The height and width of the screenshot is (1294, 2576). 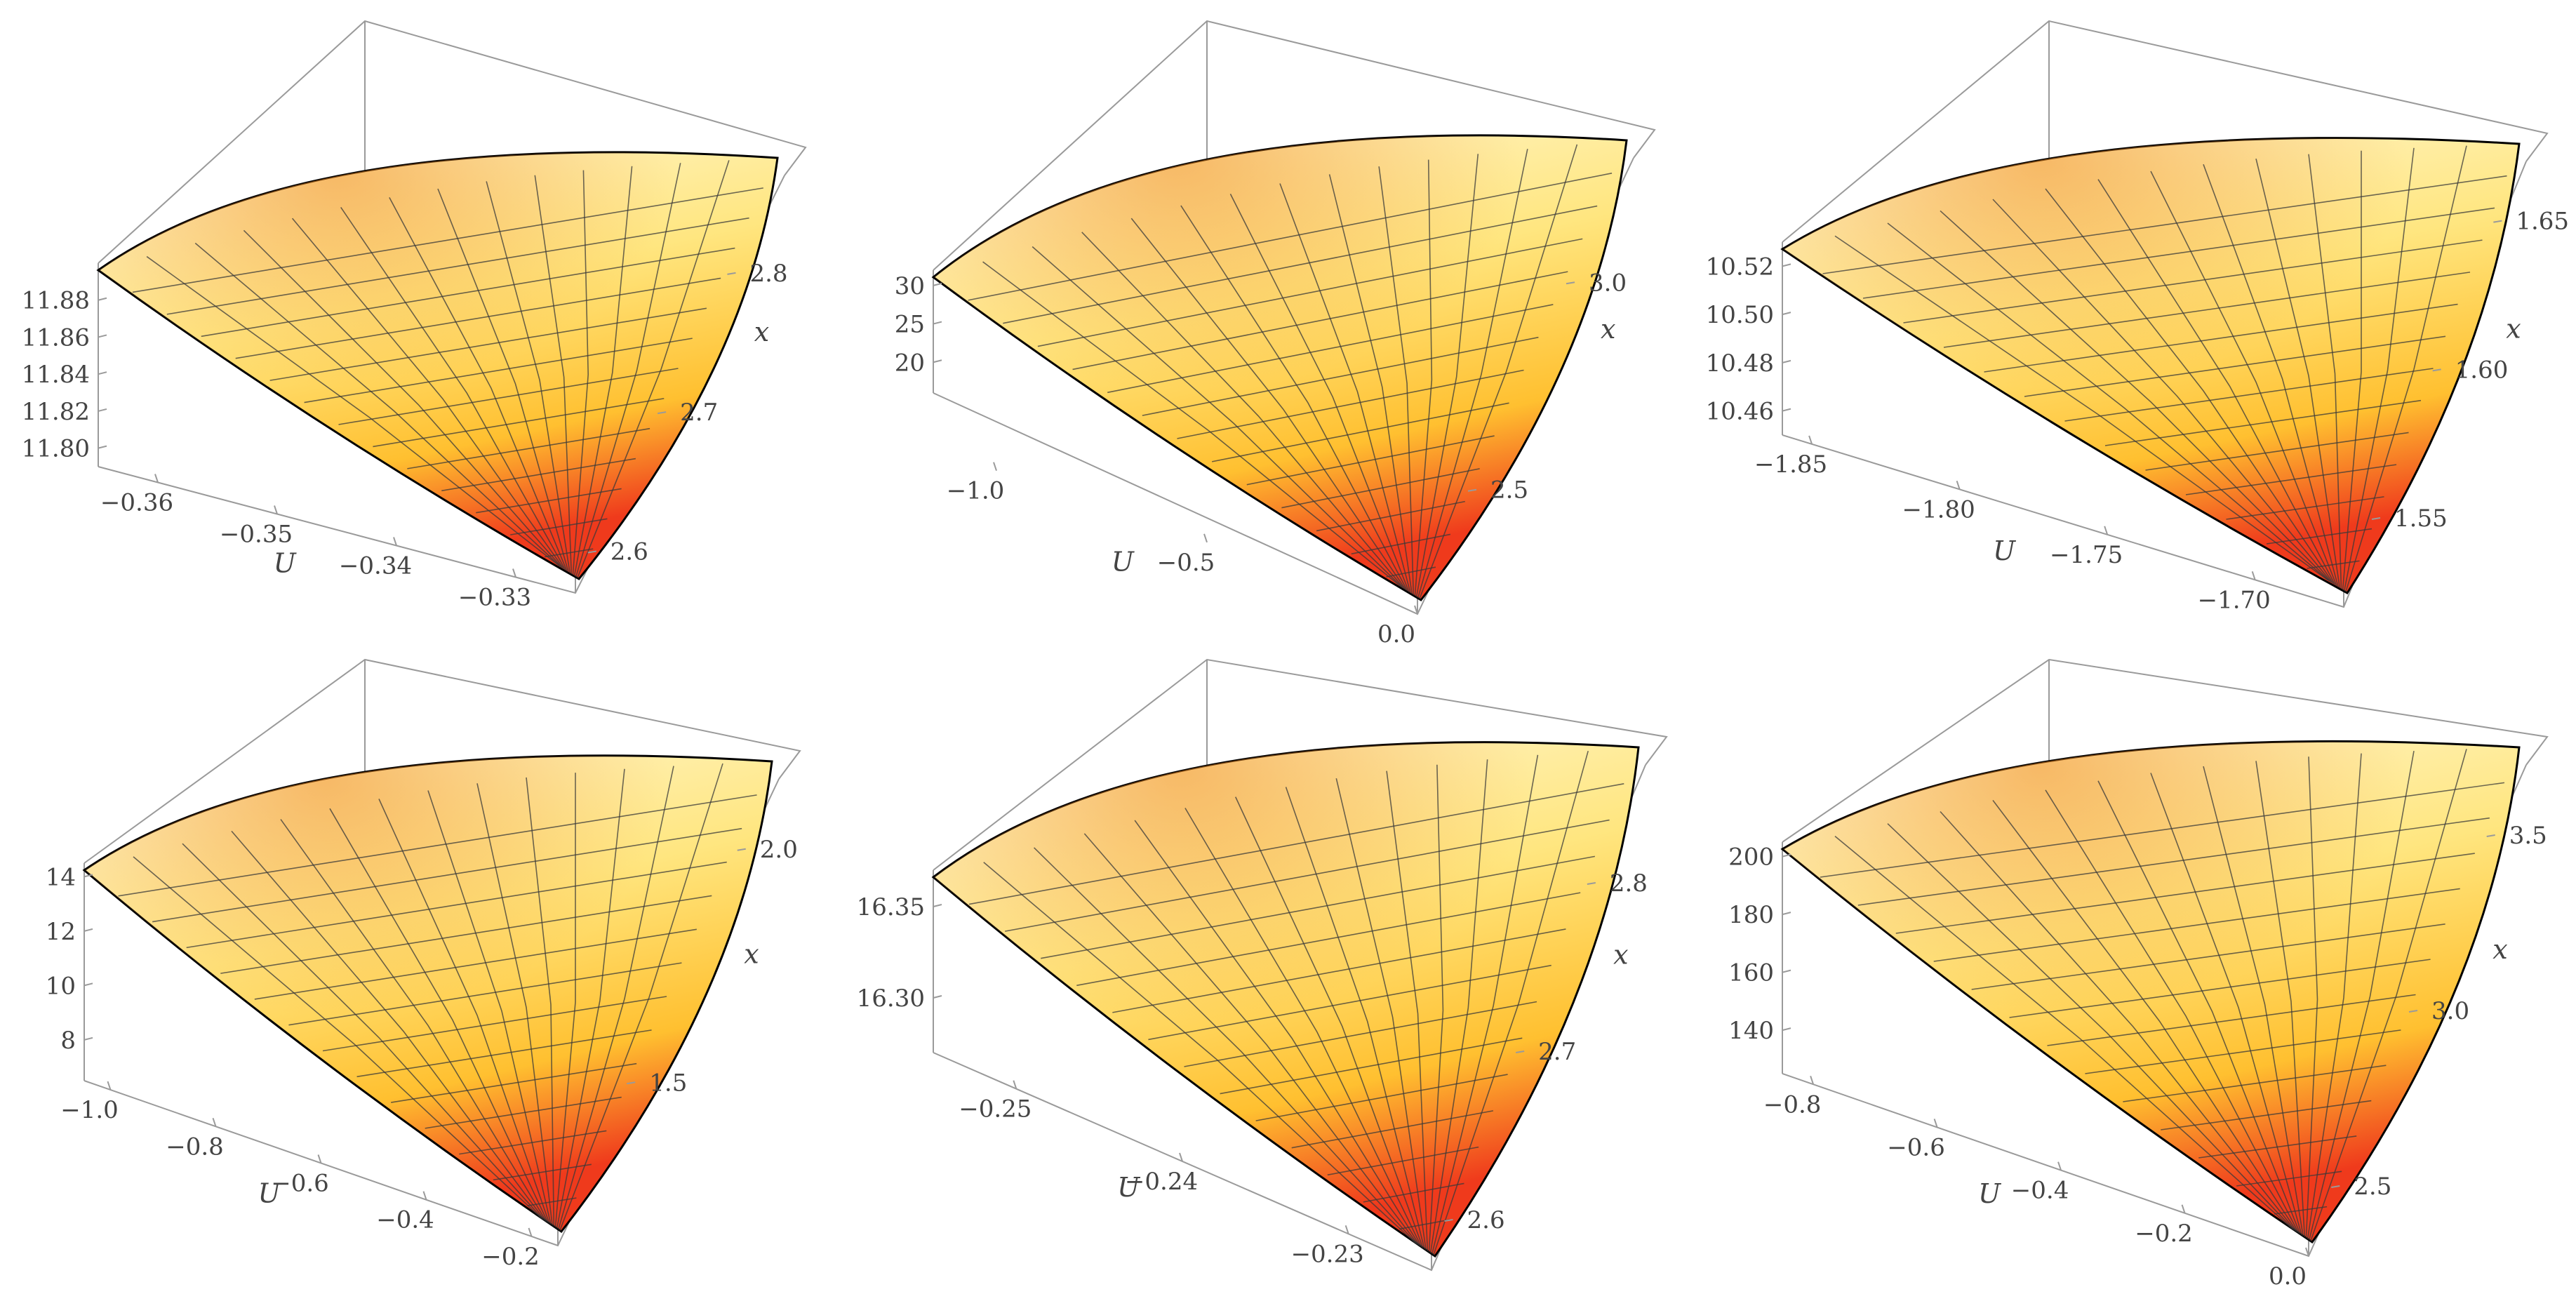 I want to click on x-tick-label: 1.55, so click(x=2421, y=519).